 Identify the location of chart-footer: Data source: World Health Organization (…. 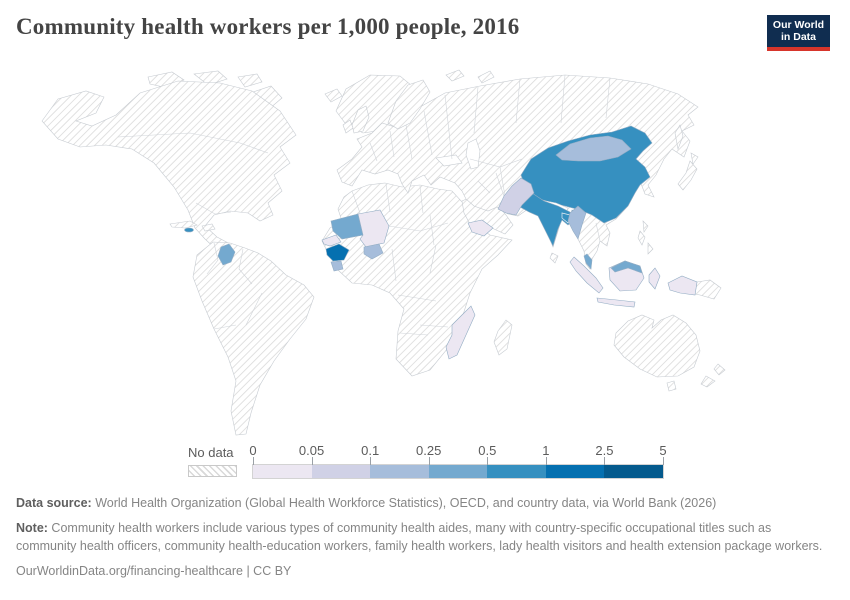
(425, 537).